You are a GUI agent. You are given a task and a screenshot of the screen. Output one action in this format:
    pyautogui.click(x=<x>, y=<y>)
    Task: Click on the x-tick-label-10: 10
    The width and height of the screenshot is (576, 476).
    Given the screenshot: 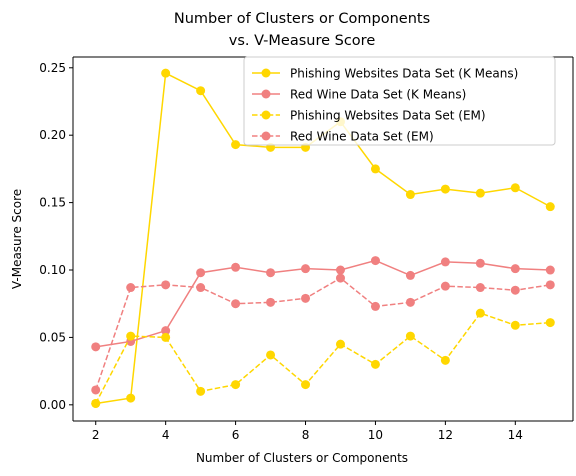 What is the action you would take?
    pyautogui.click(x=375, y=435)
    